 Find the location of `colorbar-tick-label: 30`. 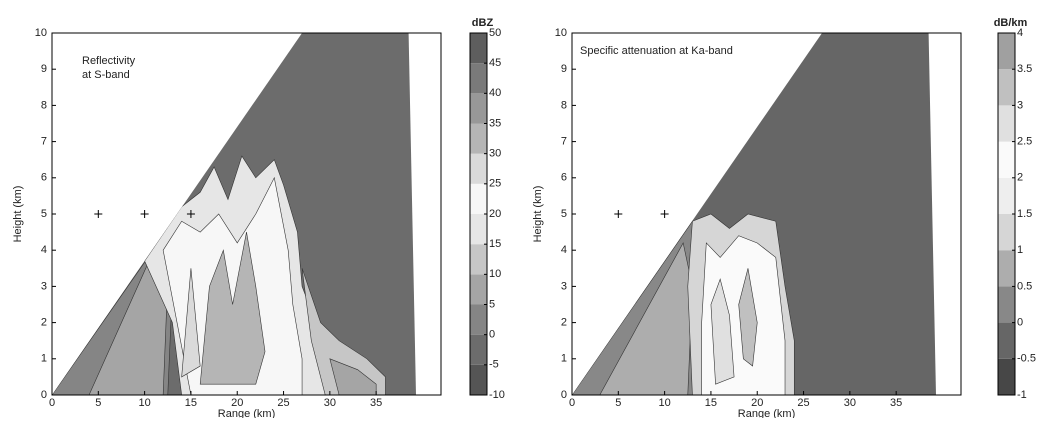

colorbar-tick-label: 30 is located at coordinates (495, 154).